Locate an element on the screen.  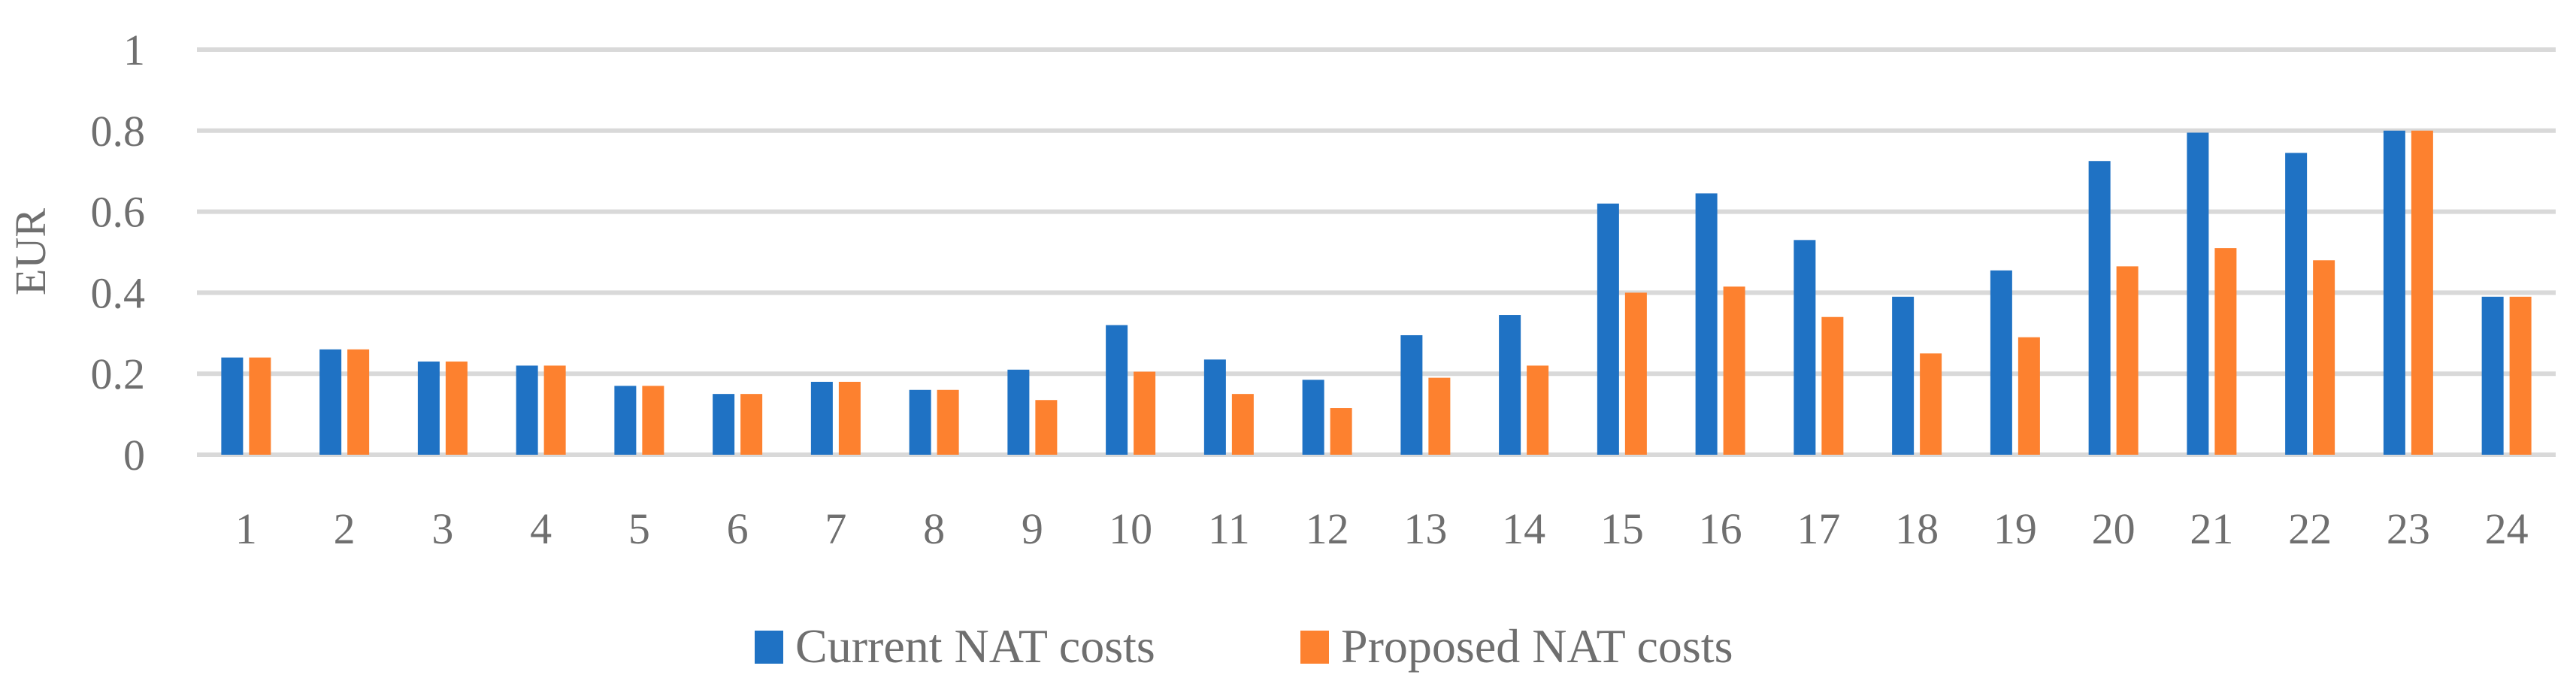
x-tick-label: 15 is located at coordinates (1622, 528).